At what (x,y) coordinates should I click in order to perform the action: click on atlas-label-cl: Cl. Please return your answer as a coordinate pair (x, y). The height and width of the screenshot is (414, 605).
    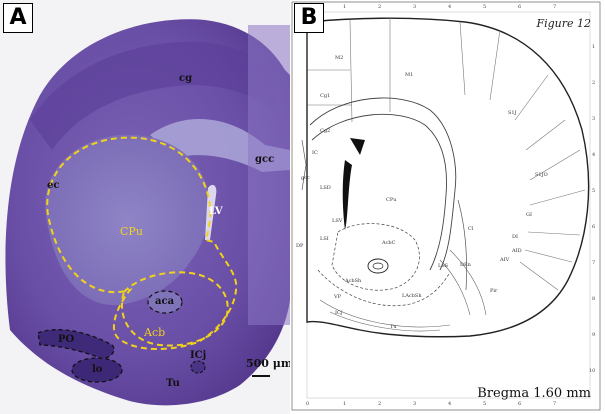
    Looking at the image, I should click on (471, 229).